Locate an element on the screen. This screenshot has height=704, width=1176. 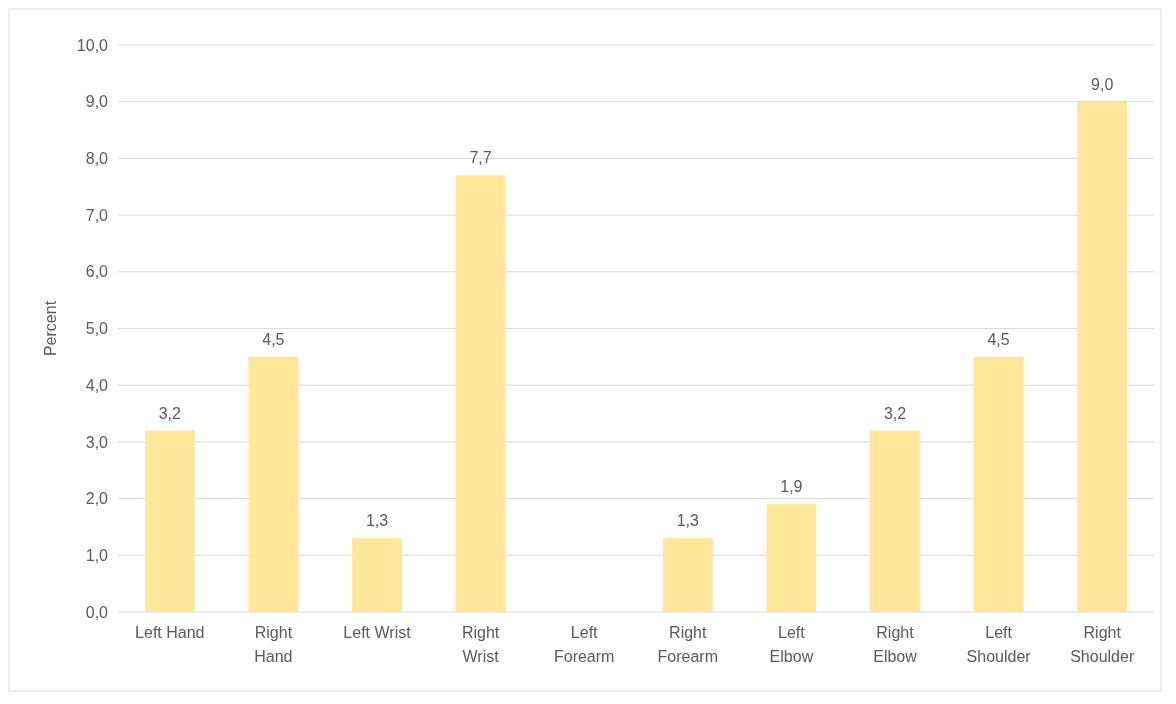
x-tick-label: Left Forearm is located at coordinates (584, 644).